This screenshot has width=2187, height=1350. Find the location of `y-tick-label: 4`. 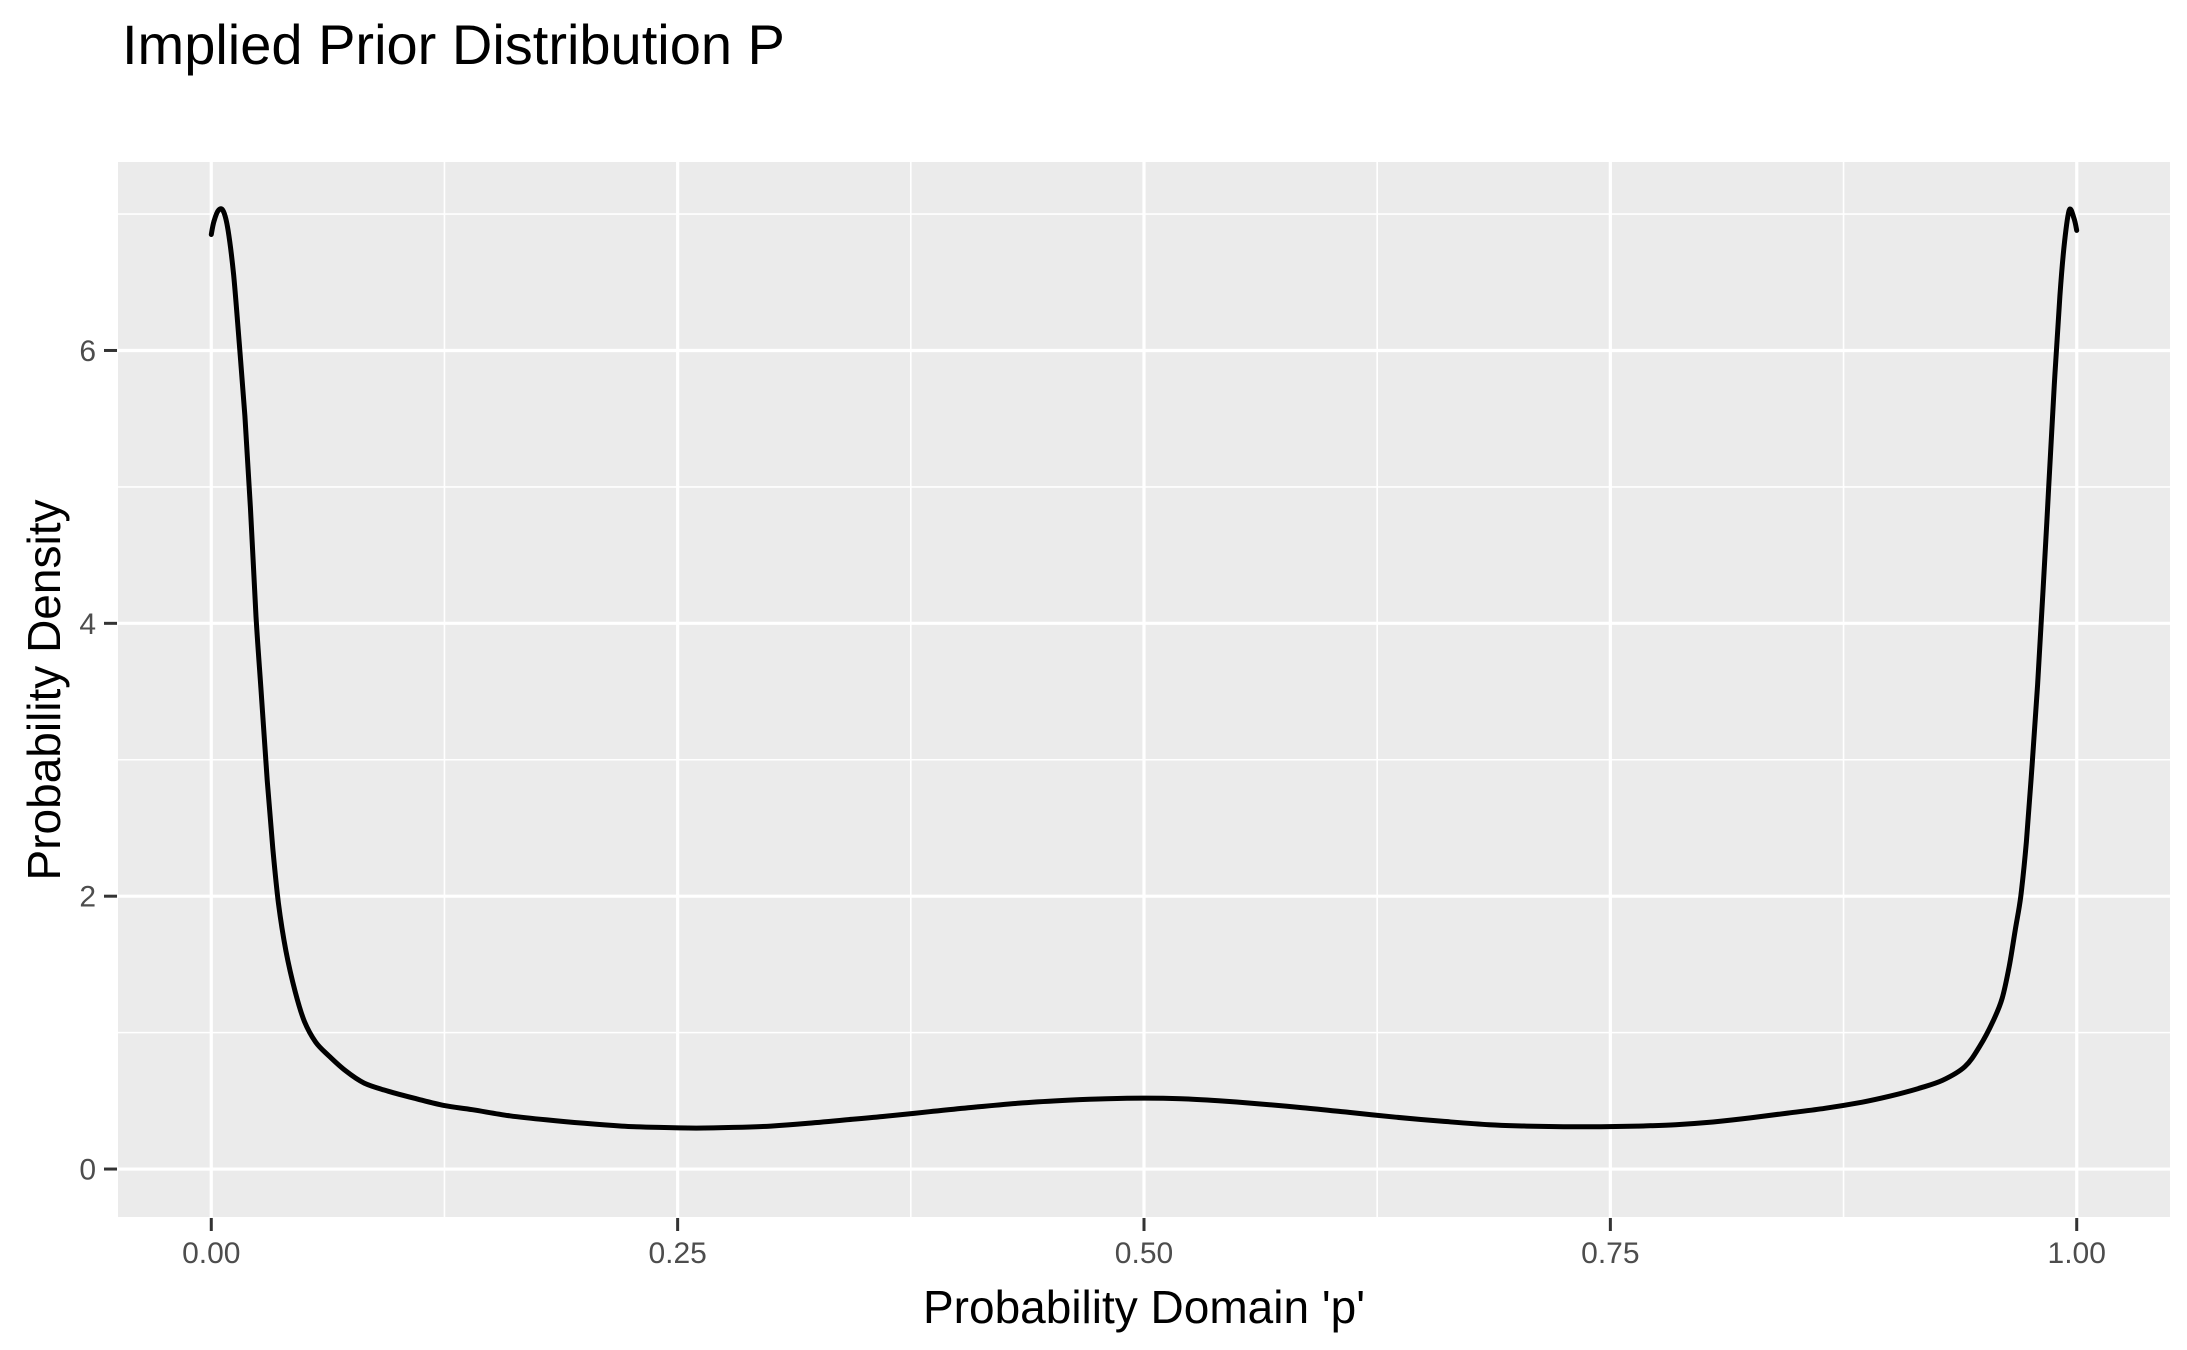

y-tick-label: 4 is located at coordinates (87, 624).